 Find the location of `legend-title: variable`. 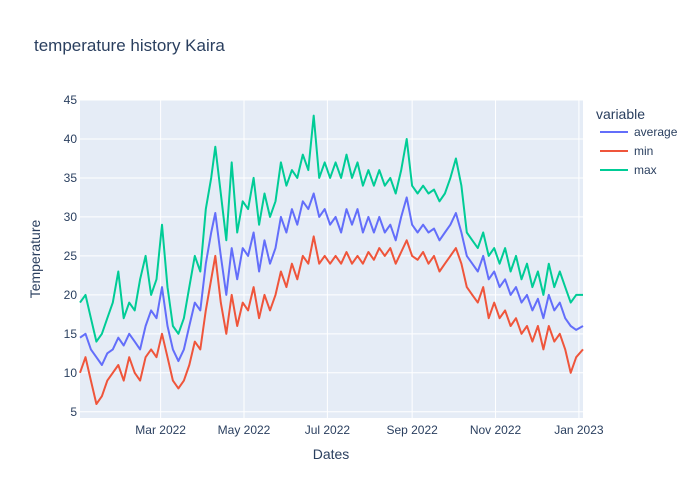

legend-title: variable is located at coordinates (620, 114).